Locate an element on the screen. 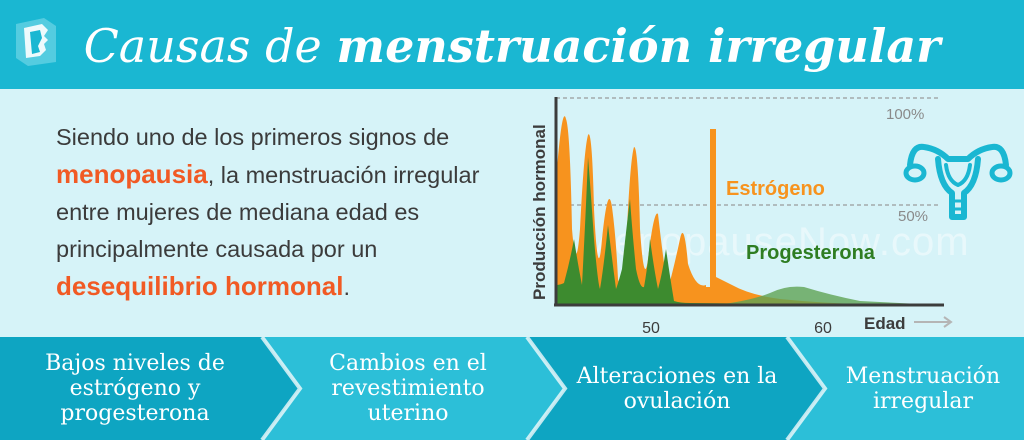 The image size is (1024, 440). watermark: MenopauseNow.com is located at coordinates (775, 242).